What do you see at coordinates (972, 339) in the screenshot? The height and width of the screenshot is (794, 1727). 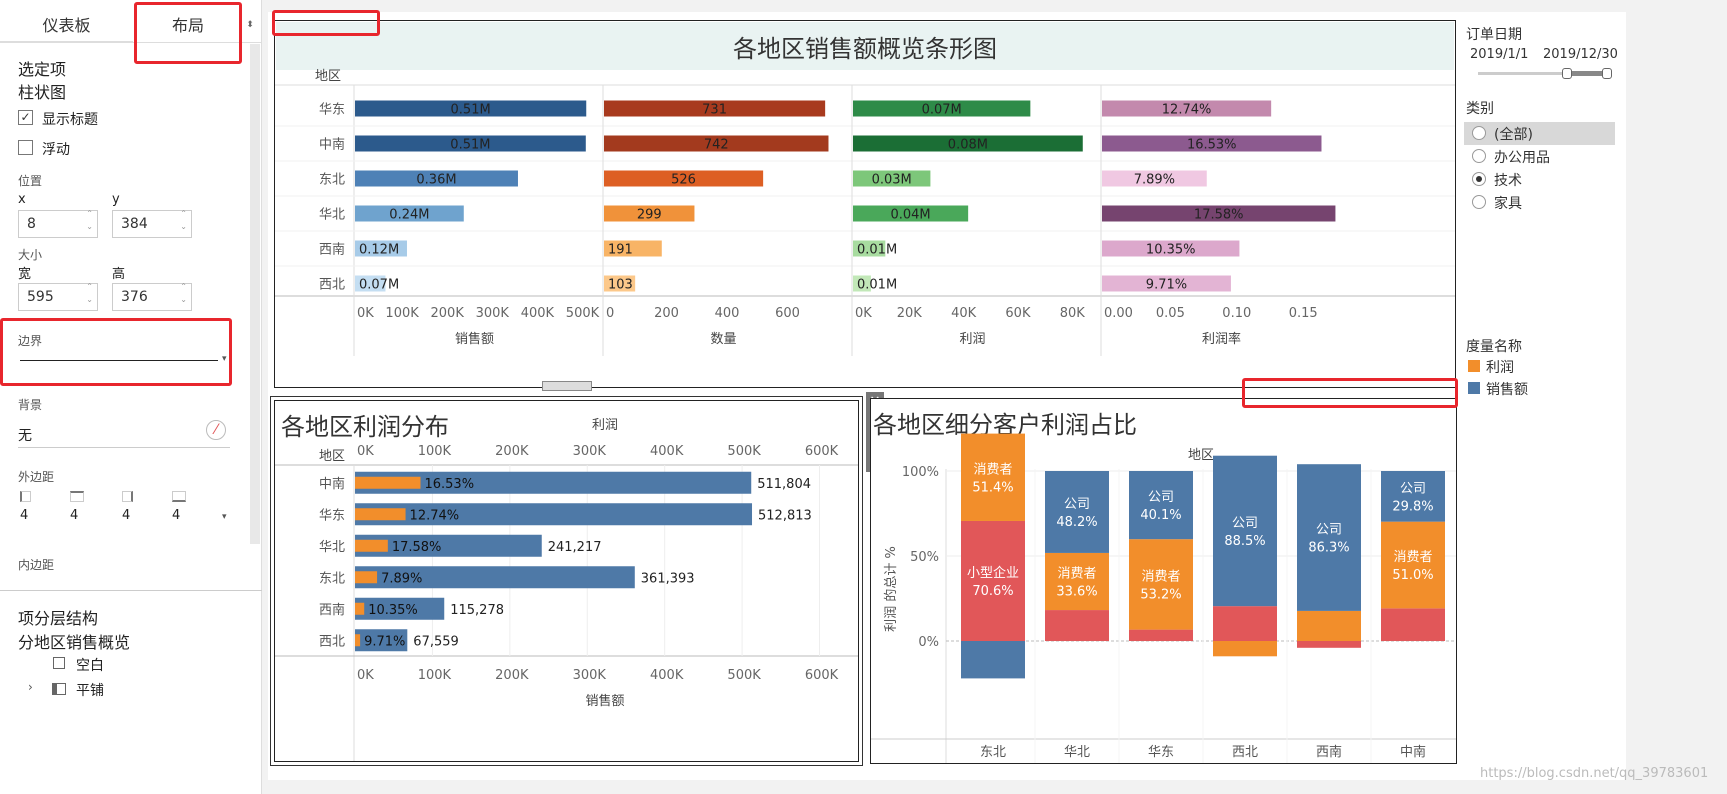 I see `axis-title: 利润` at bounding box center [972, 339].